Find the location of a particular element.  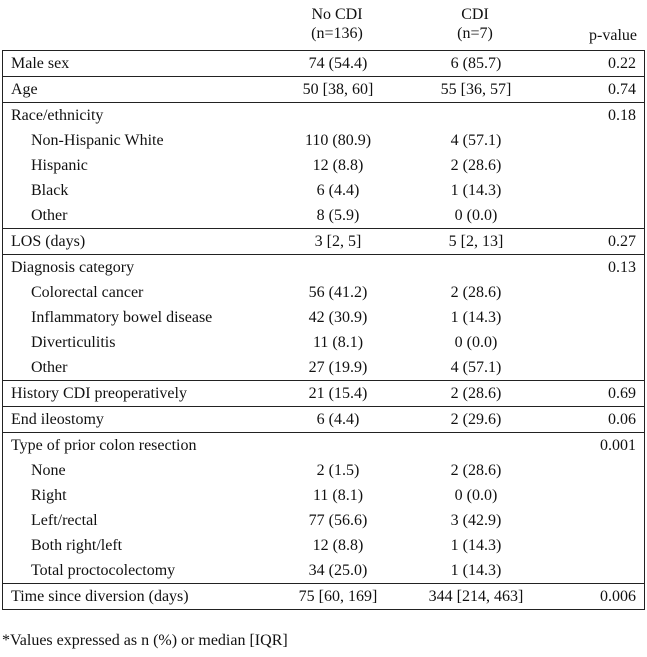

row-label: Type of prior colon resection is located at coordinates (104, 445).